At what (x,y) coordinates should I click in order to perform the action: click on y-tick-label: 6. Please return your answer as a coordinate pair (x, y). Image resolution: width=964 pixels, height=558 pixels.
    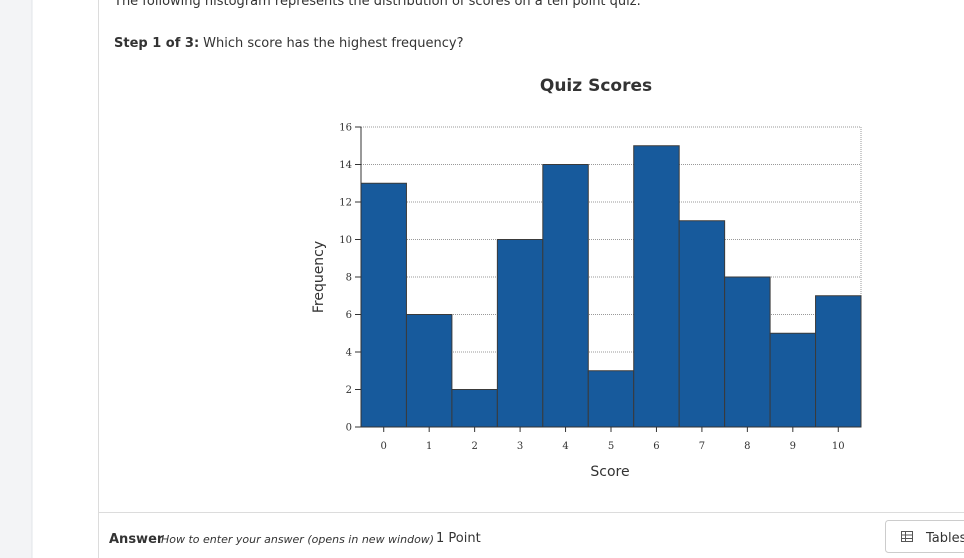
    Looking at the image, I should click on (349, 315).